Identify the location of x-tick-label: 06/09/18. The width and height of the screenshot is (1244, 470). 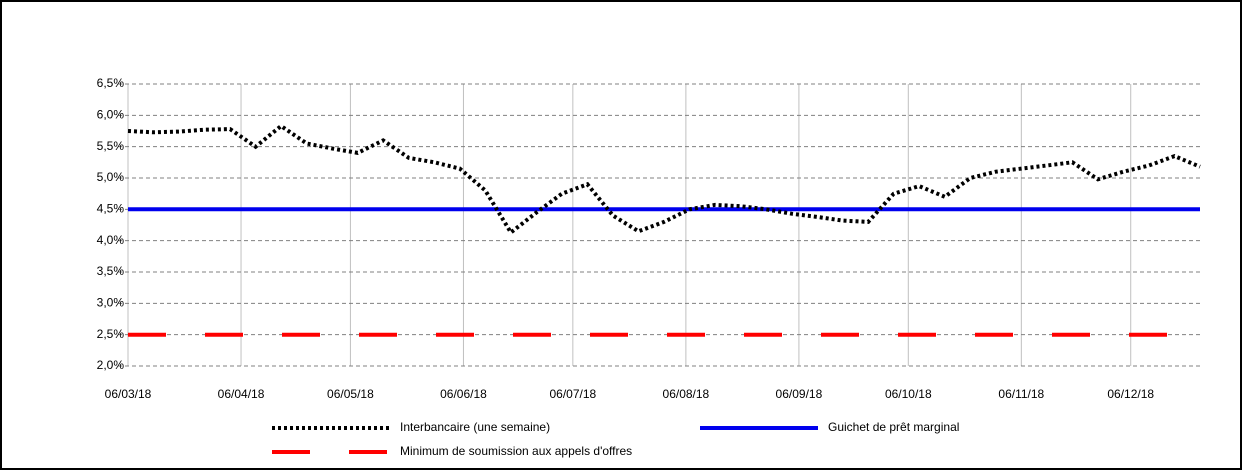
(799, 394).